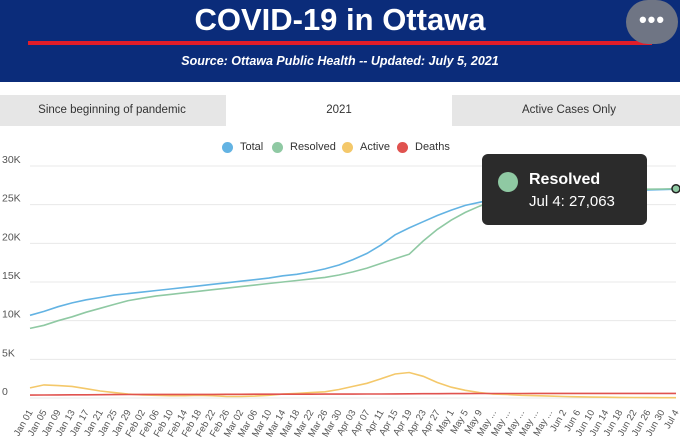 The image size is (680, 439). What do you see at coordinates (112, 110) in the screenshot?
I see `tab-since-beginning: Since beginning of pandemic` at bounding box center [112, 110].